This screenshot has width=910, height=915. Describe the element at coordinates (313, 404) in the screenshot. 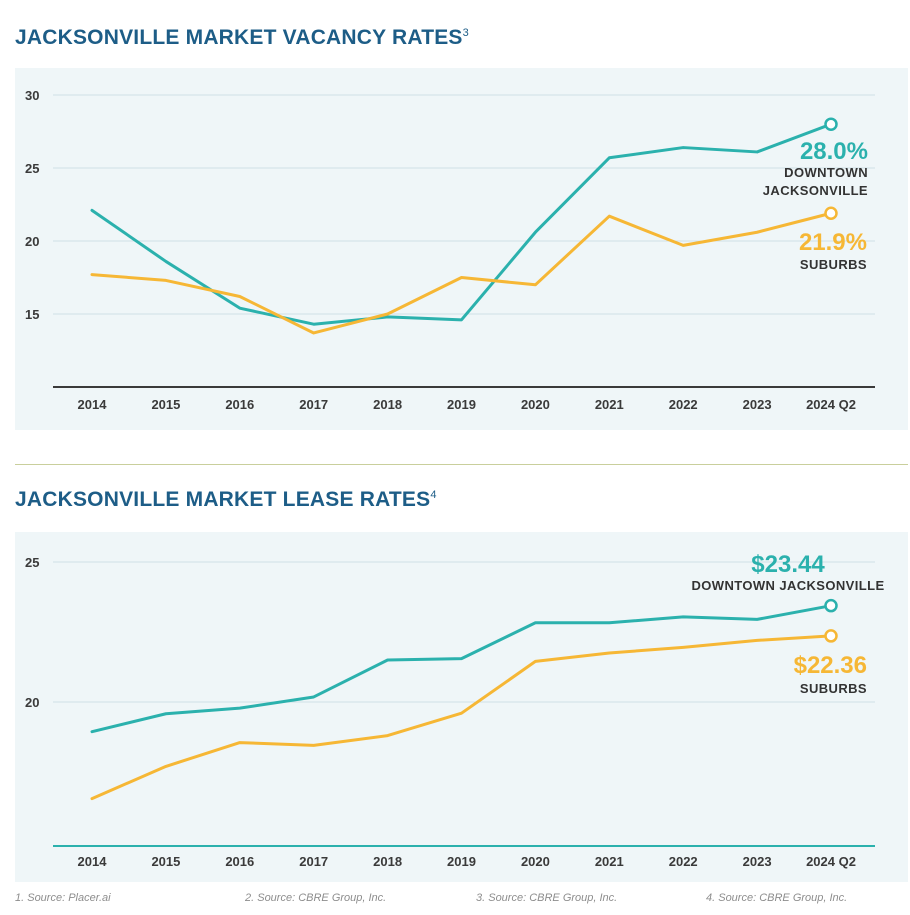

I see `vacancy-x-tick-label: 2017` at that location.